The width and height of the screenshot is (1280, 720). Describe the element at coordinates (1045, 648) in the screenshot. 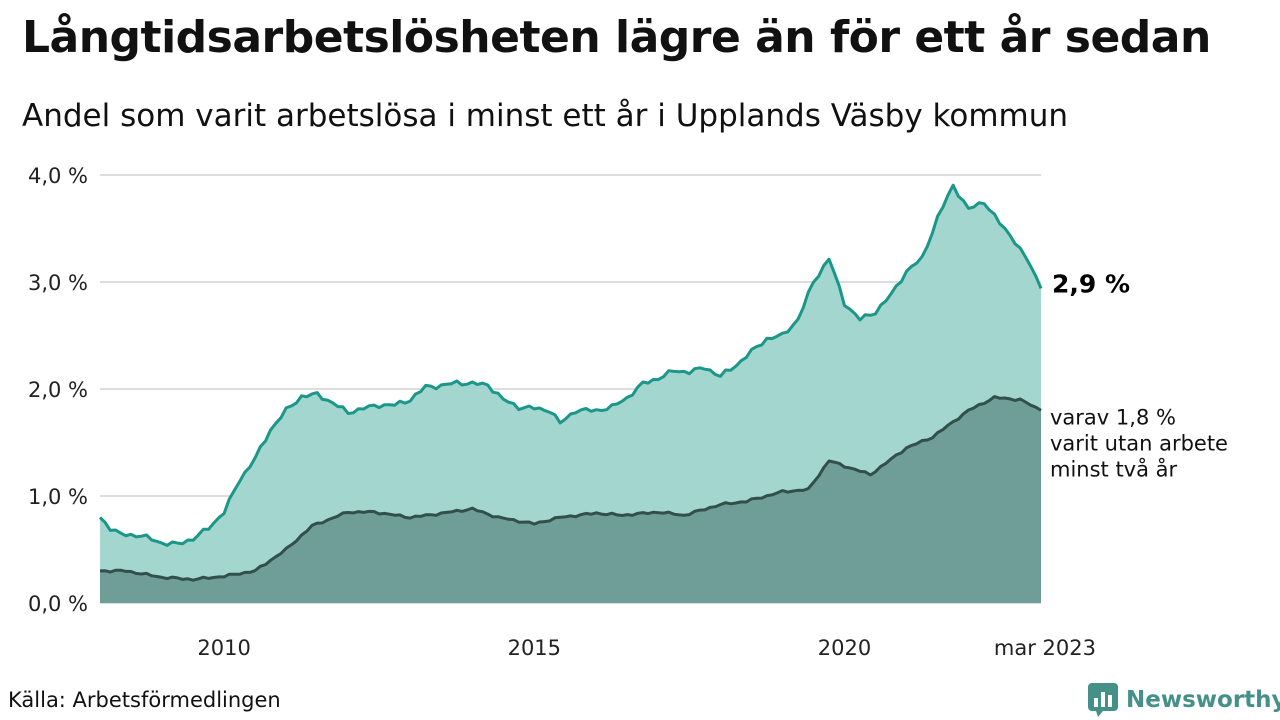

I see `x-tick-label: mar 2023` at that location.